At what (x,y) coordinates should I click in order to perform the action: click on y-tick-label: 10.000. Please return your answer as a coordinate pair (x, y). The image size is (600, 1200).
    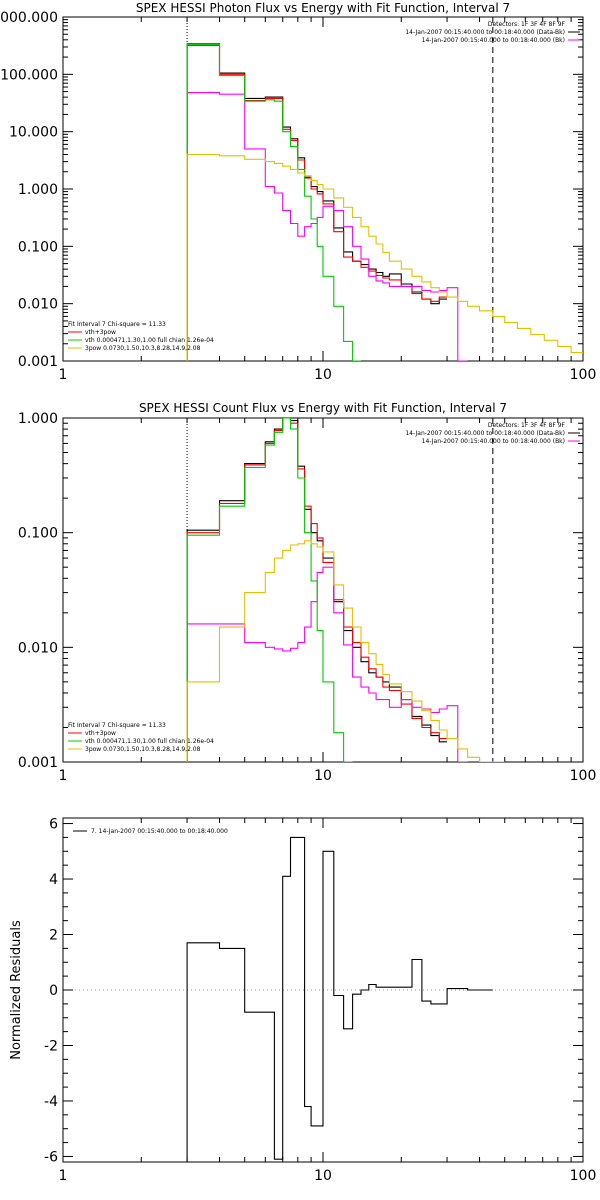
    Looking at the image, I should click on (33, 133).